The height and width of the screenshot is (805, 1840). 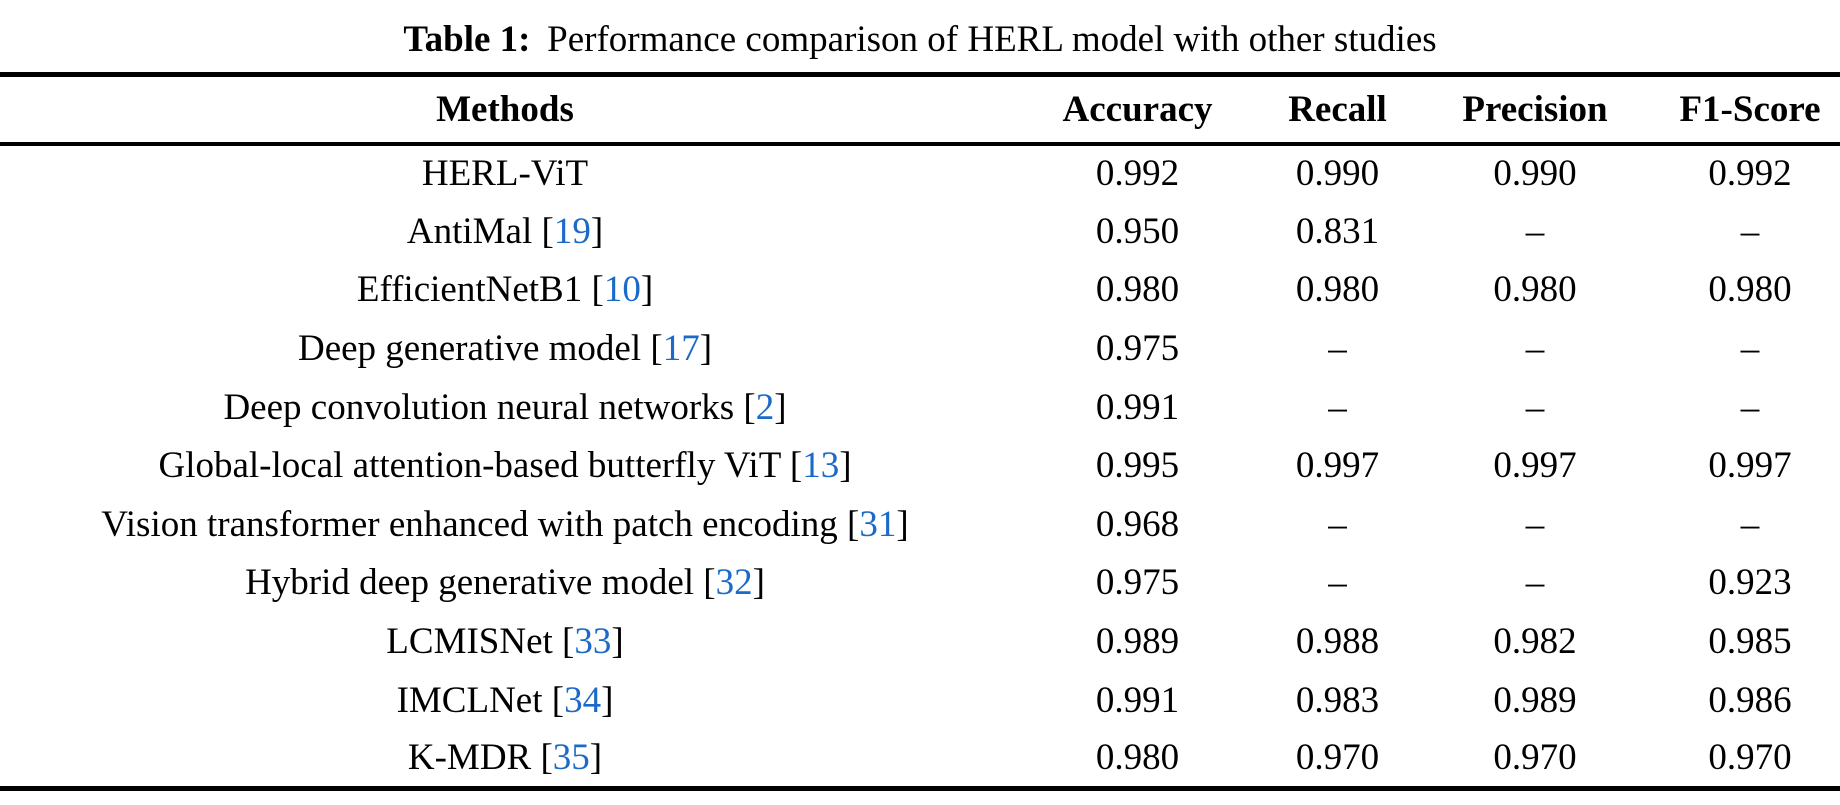 I want to click on method-cell: EfficientNetB1 [10], so click(x=505, y=290).